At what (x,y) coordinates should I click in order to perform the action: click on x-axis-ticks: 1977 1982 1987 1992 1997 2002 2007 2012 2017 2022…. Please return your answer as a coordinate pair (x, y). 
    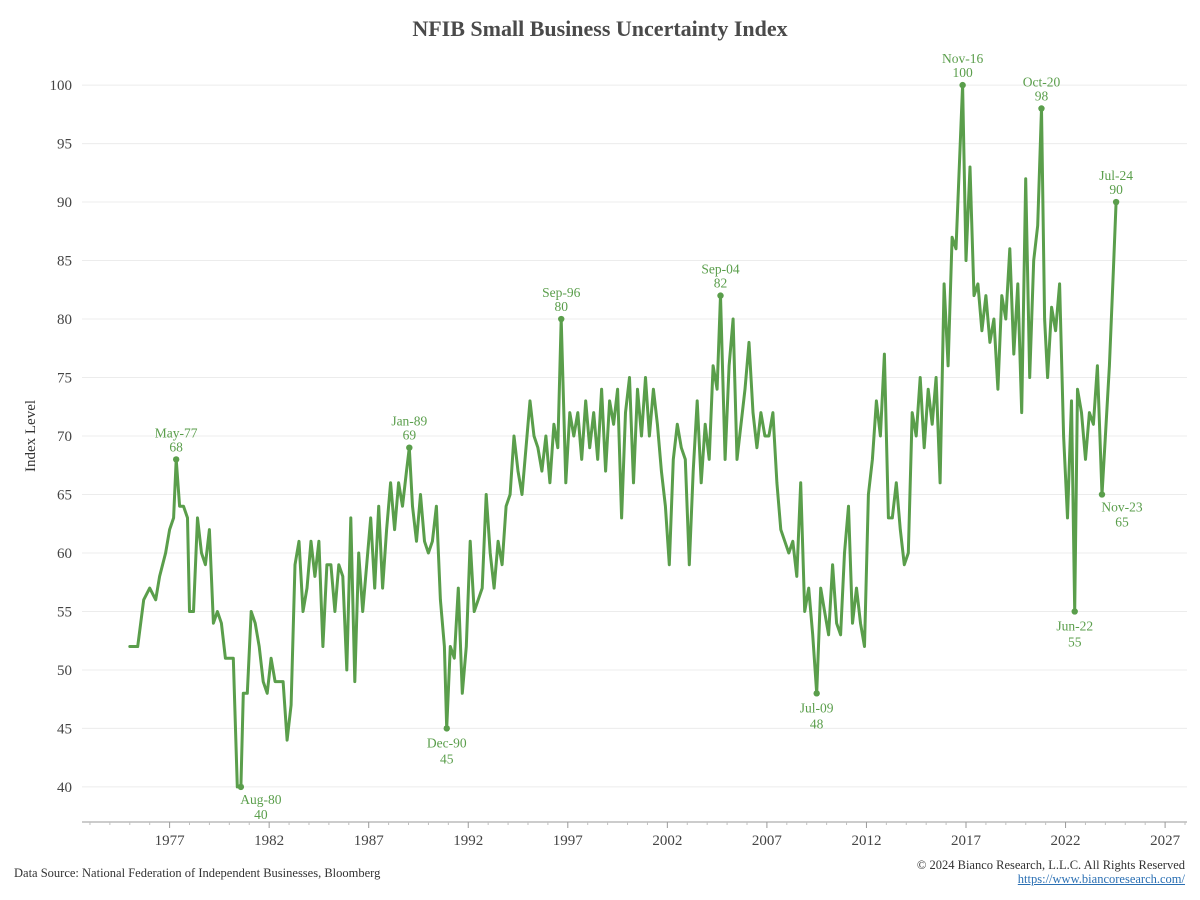
    Looking at the image, I should click on (668, 841).